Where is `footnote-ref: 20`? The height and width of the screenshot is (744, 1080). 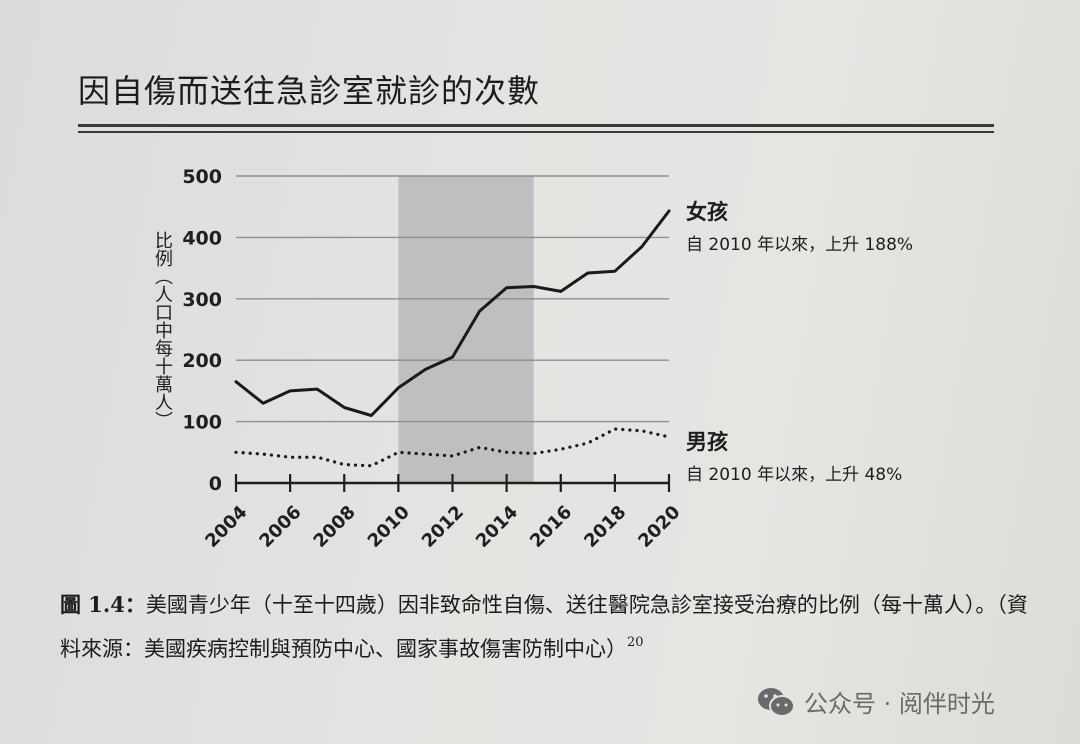 footnote-ref: 20 is located at coordinates (635, 642).